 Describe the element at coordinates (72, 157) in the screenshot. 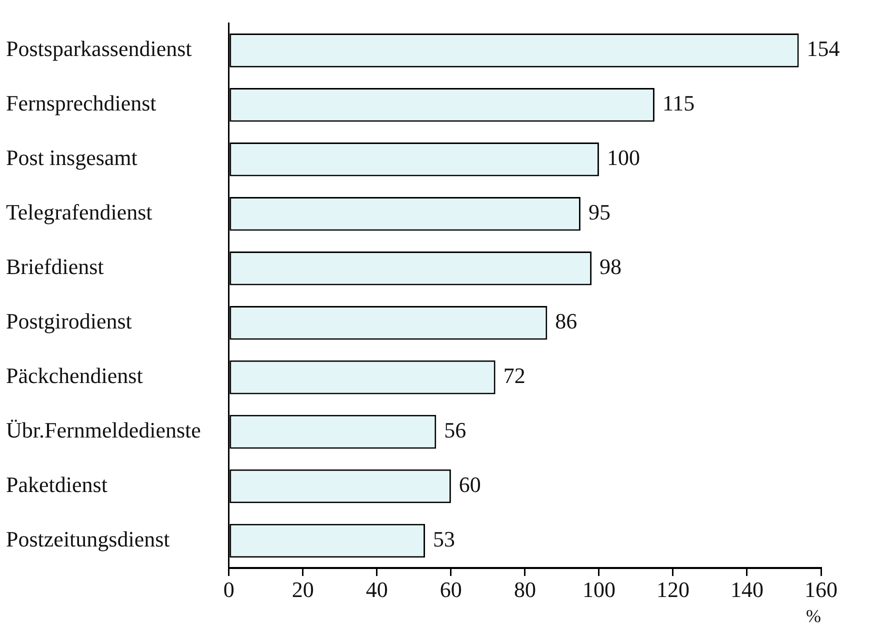

I see `y-tick-label: Post insgesamt` at that location.